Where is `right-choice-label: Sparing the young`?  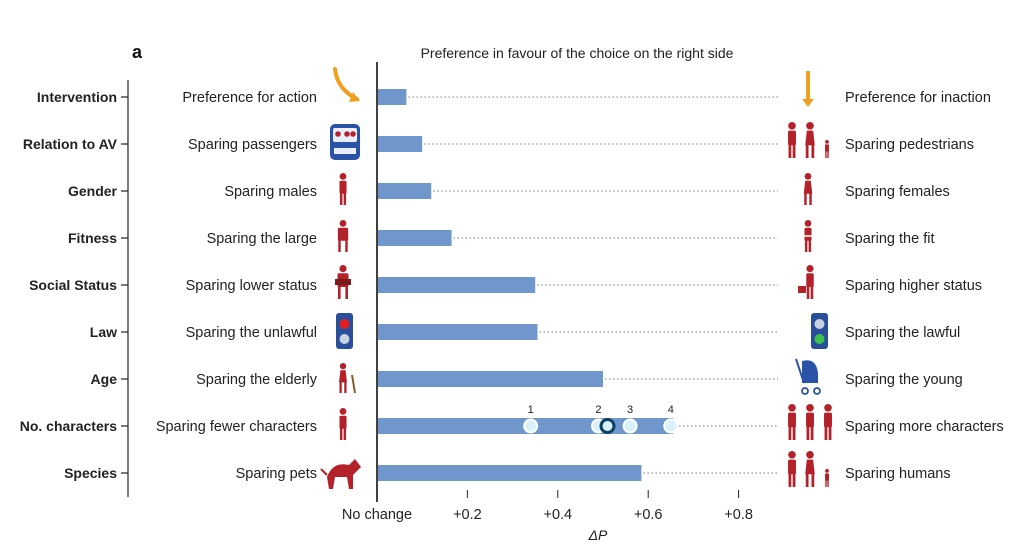 right-choice-label: Sparing the young is located at coordinates (904, 380).